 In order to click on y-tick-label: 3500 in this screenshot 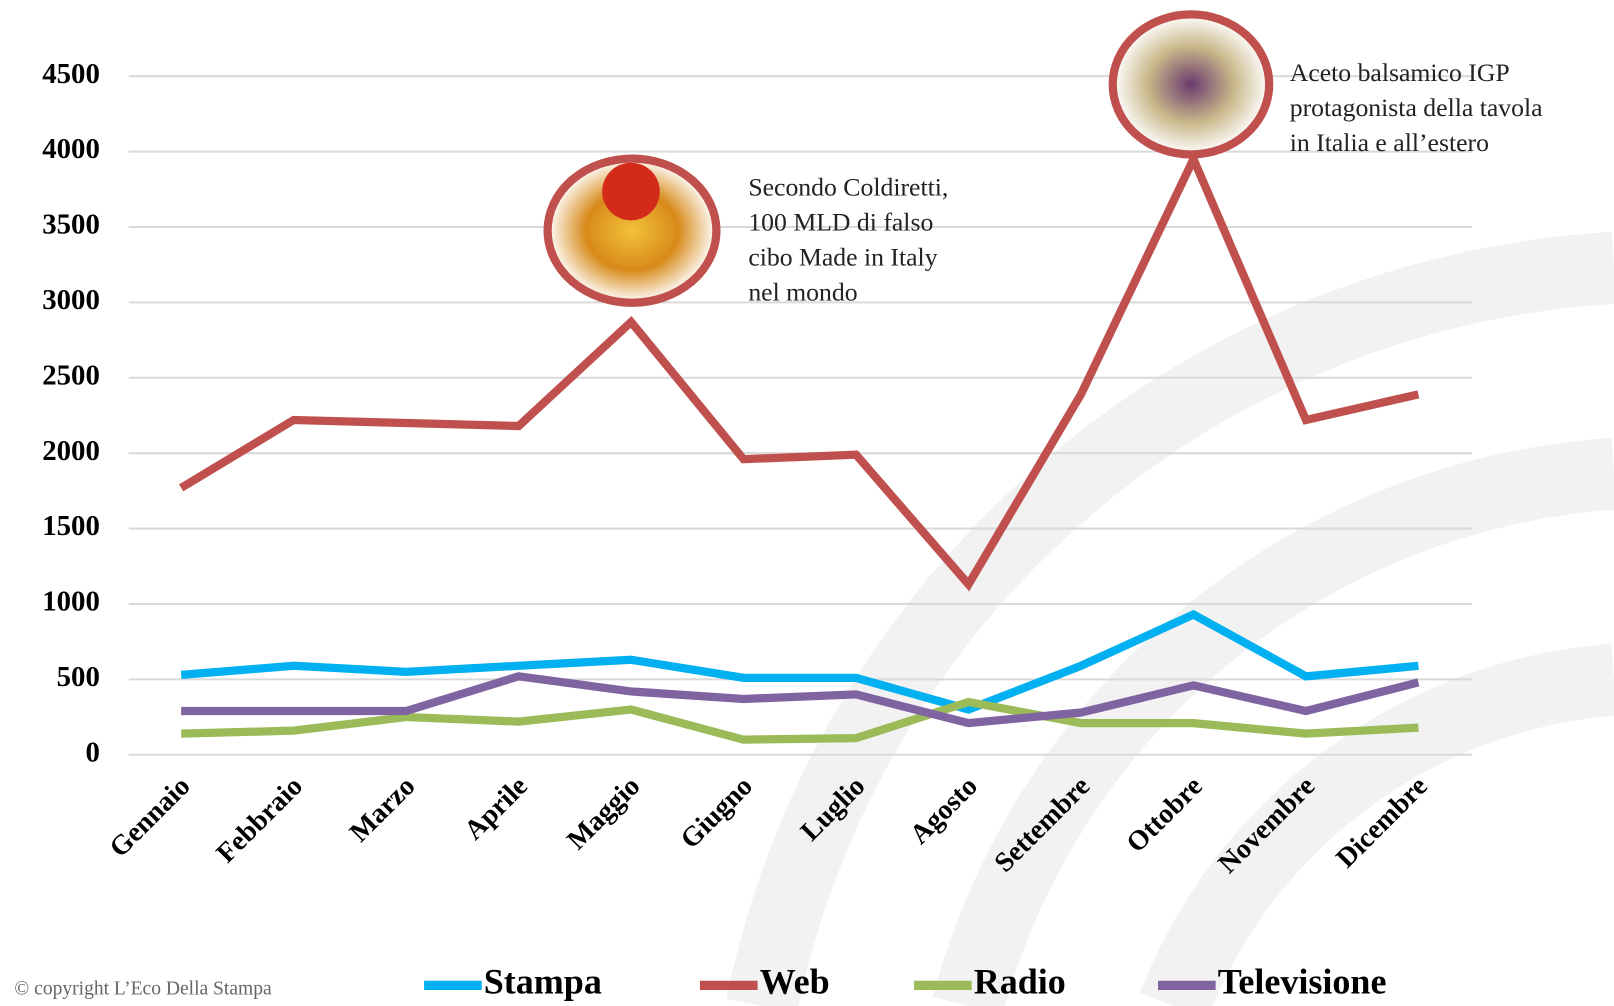, I will do `click(71, 225)`.